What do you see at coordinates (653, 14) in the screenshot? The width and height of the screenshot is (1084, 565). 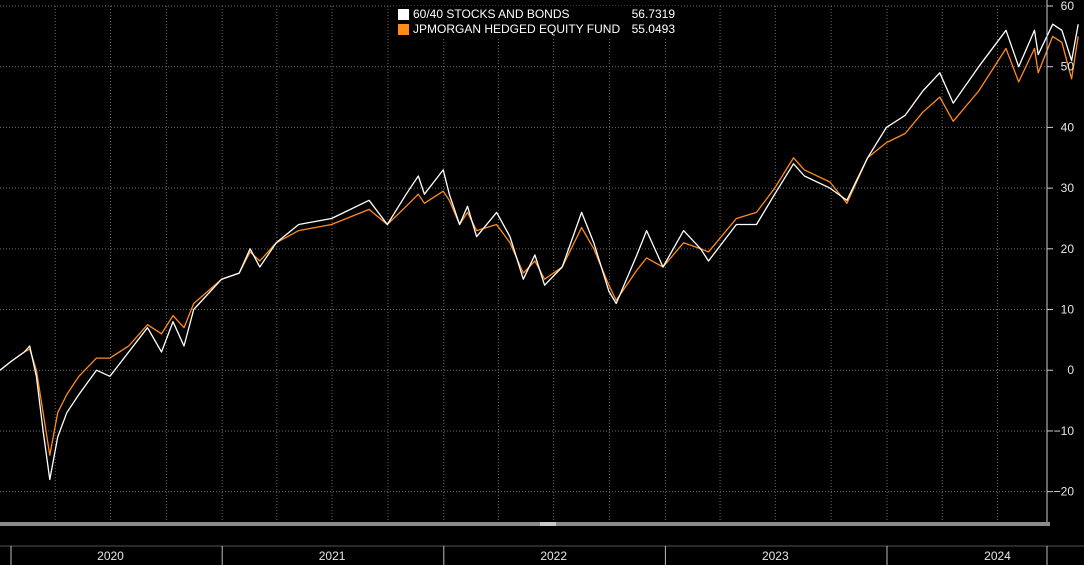 I see `legend-series-value: 56.7319` at bounding box center [653, 14].